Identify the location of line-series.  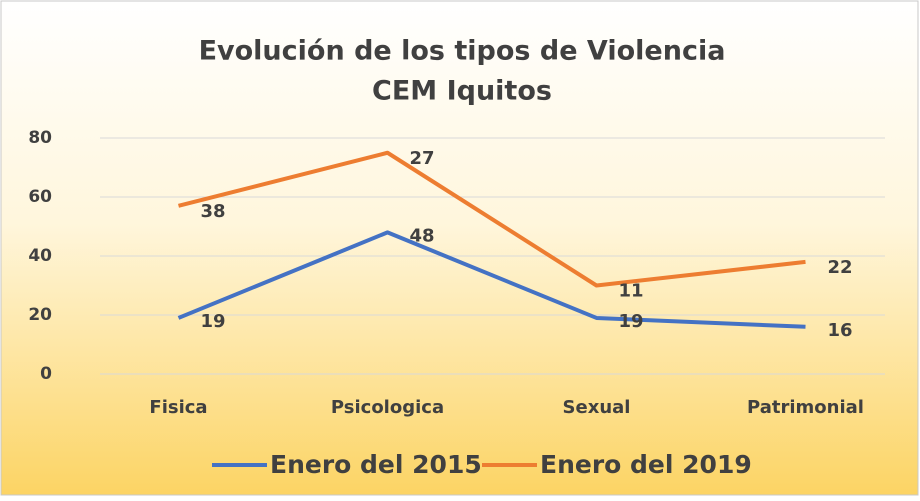
(491, 279).